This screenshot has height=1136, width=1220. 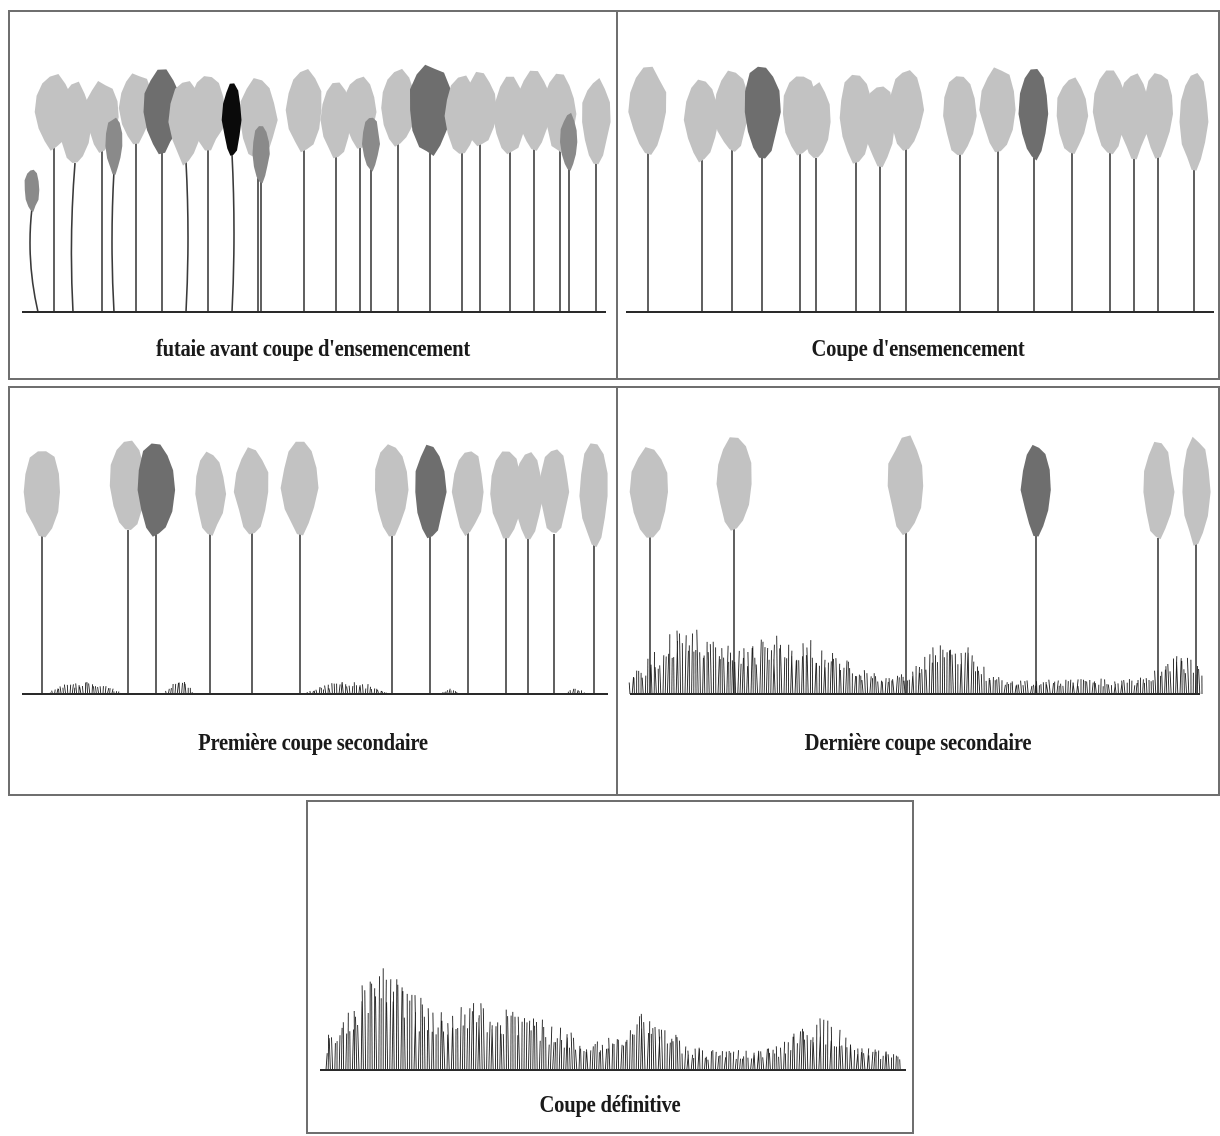 I want to click on panel-caption: Première coupe secondaire, so click(x=313, y=743).